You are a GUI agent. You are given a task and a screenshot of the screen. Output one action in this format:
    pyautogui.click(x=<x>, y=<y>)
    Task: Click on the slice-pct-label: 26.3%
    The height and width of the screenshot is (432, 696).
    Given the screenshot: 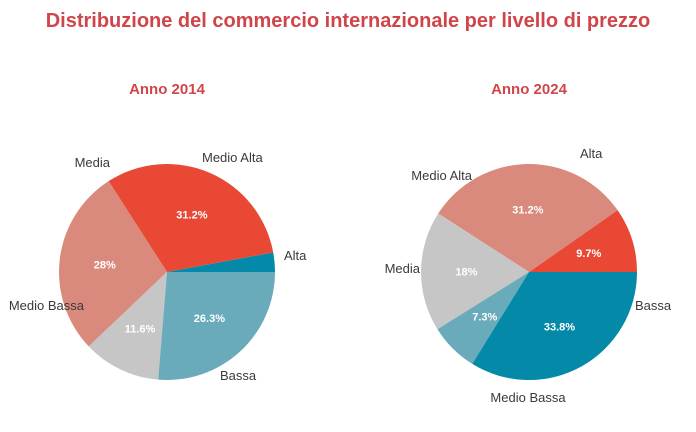 What is the action you would take?
    pyautogui.click(x=209, y=319)
    